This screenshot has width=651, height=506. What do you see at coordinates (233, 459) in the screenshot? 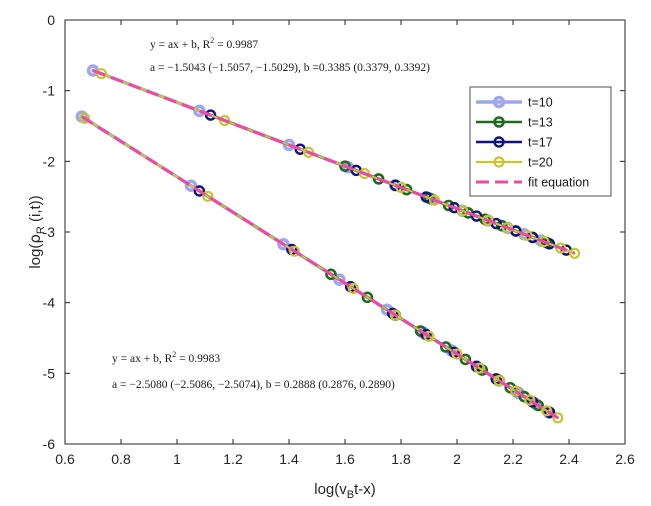
I see `x-tick-label: 1.2` at bounding box center [233, 459].